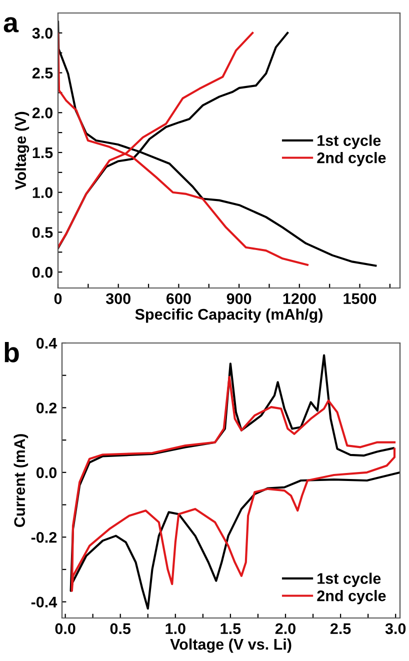 This screenshot has width=409, height=661. Describe the element at coordinates (42, 73) in the screenshot. I see `y-tick-label: 2.5` at that location.